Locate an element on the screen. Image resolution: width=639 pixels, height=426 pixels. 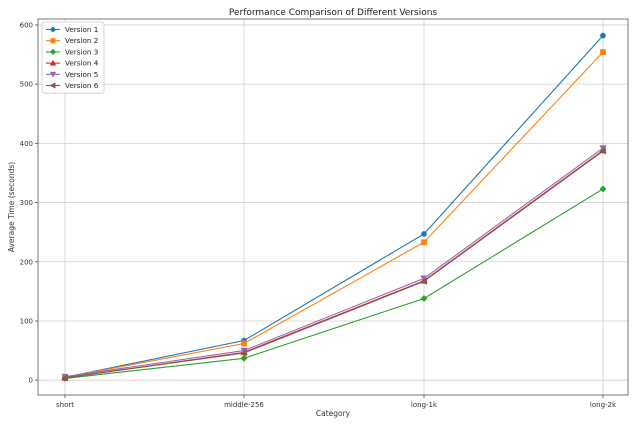
x-tick-label: short is located at coordinates (65, 405).